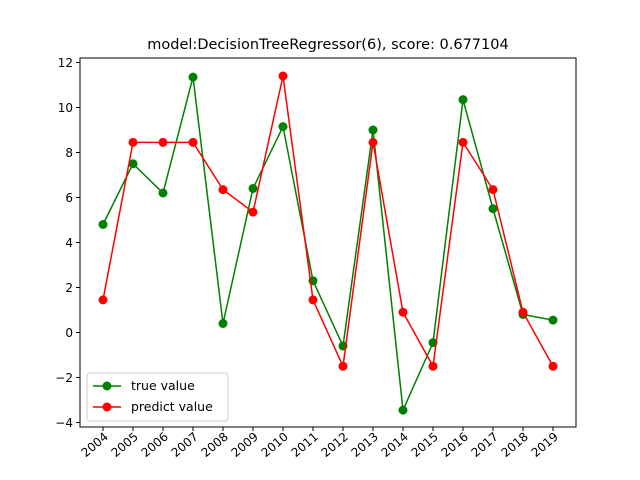 This screenshot has width=640, height=480. What do you see at coordinates (107, 386) in the screenshot?
I see `legend-marker-true` at bounding box center [107, 386].